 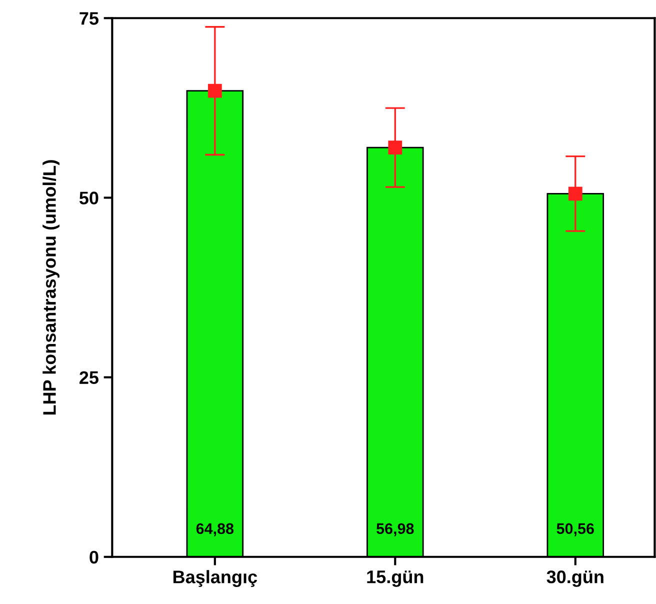 I want to click on x-tick-label: 15.gün, so click(x=395, y=578).